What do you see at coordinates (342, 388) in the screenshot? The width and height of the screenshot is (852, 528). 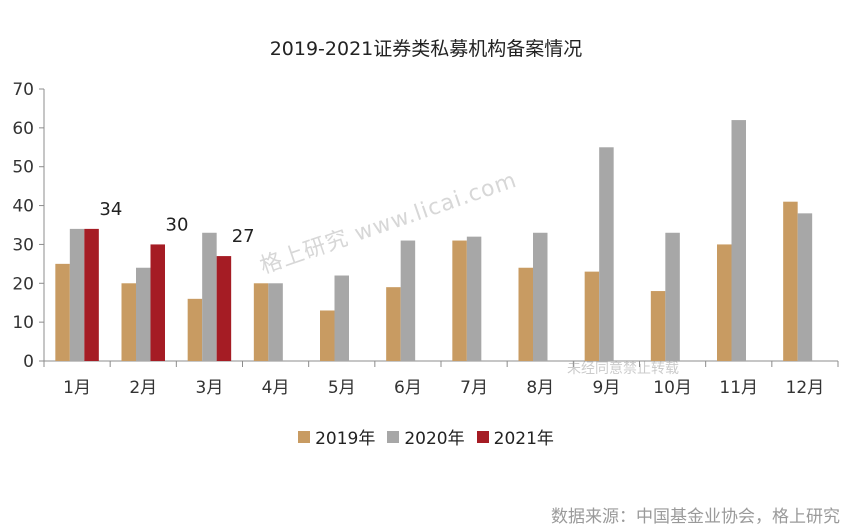 I see `x-tick-label: 5月` at bounding box center [342, 388].